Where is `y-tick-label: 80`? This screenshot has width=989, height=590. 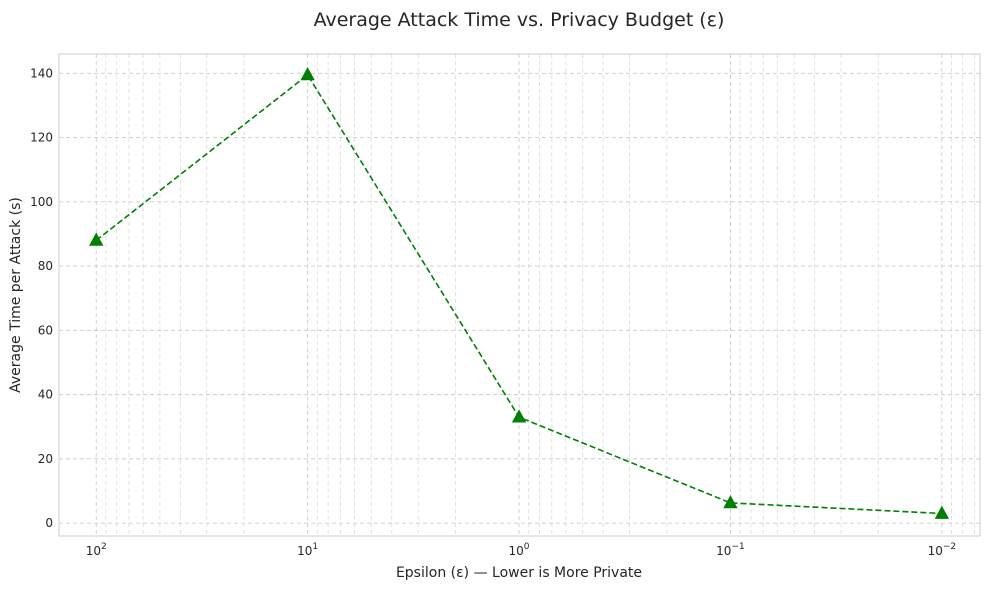 y-tick-label: 80 is located at coordinates (45, 266).